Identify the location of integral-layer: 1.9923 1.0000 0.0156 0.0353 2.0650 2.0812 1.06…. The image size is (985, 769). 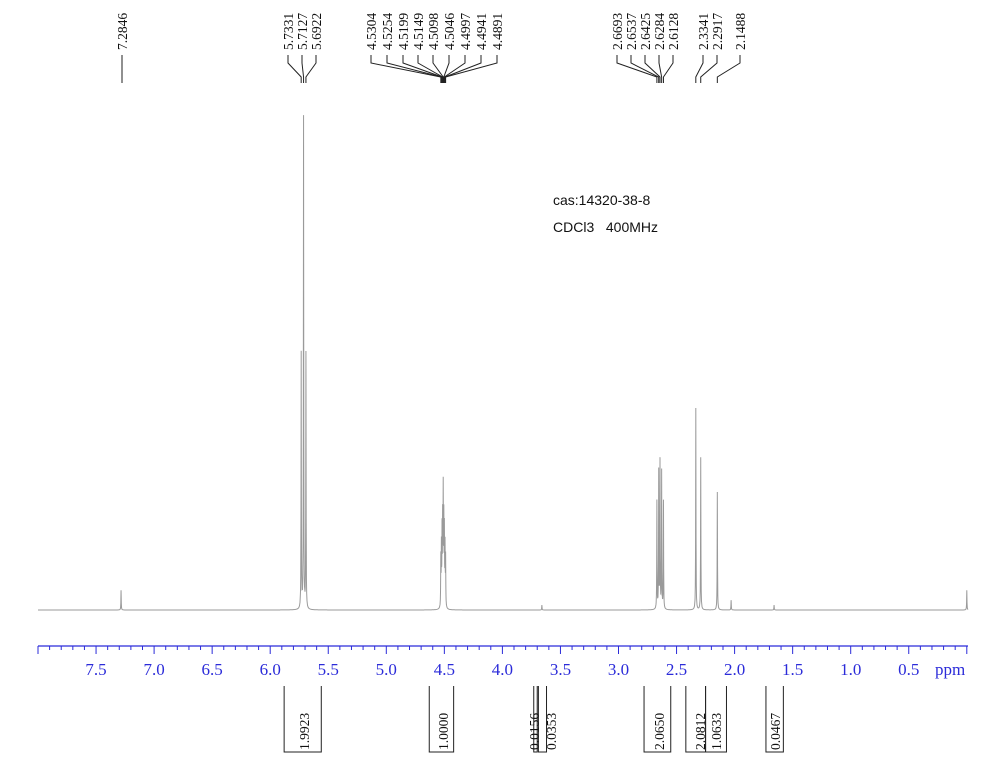
(533, 719).